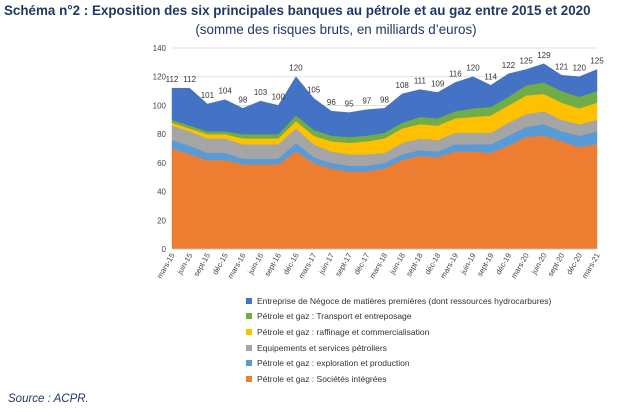 This screenshot has height=412, width=642. Describe the element at coordinates (273, 265) in the screenshot. I see `x-tick-label: sept-16` at that location.